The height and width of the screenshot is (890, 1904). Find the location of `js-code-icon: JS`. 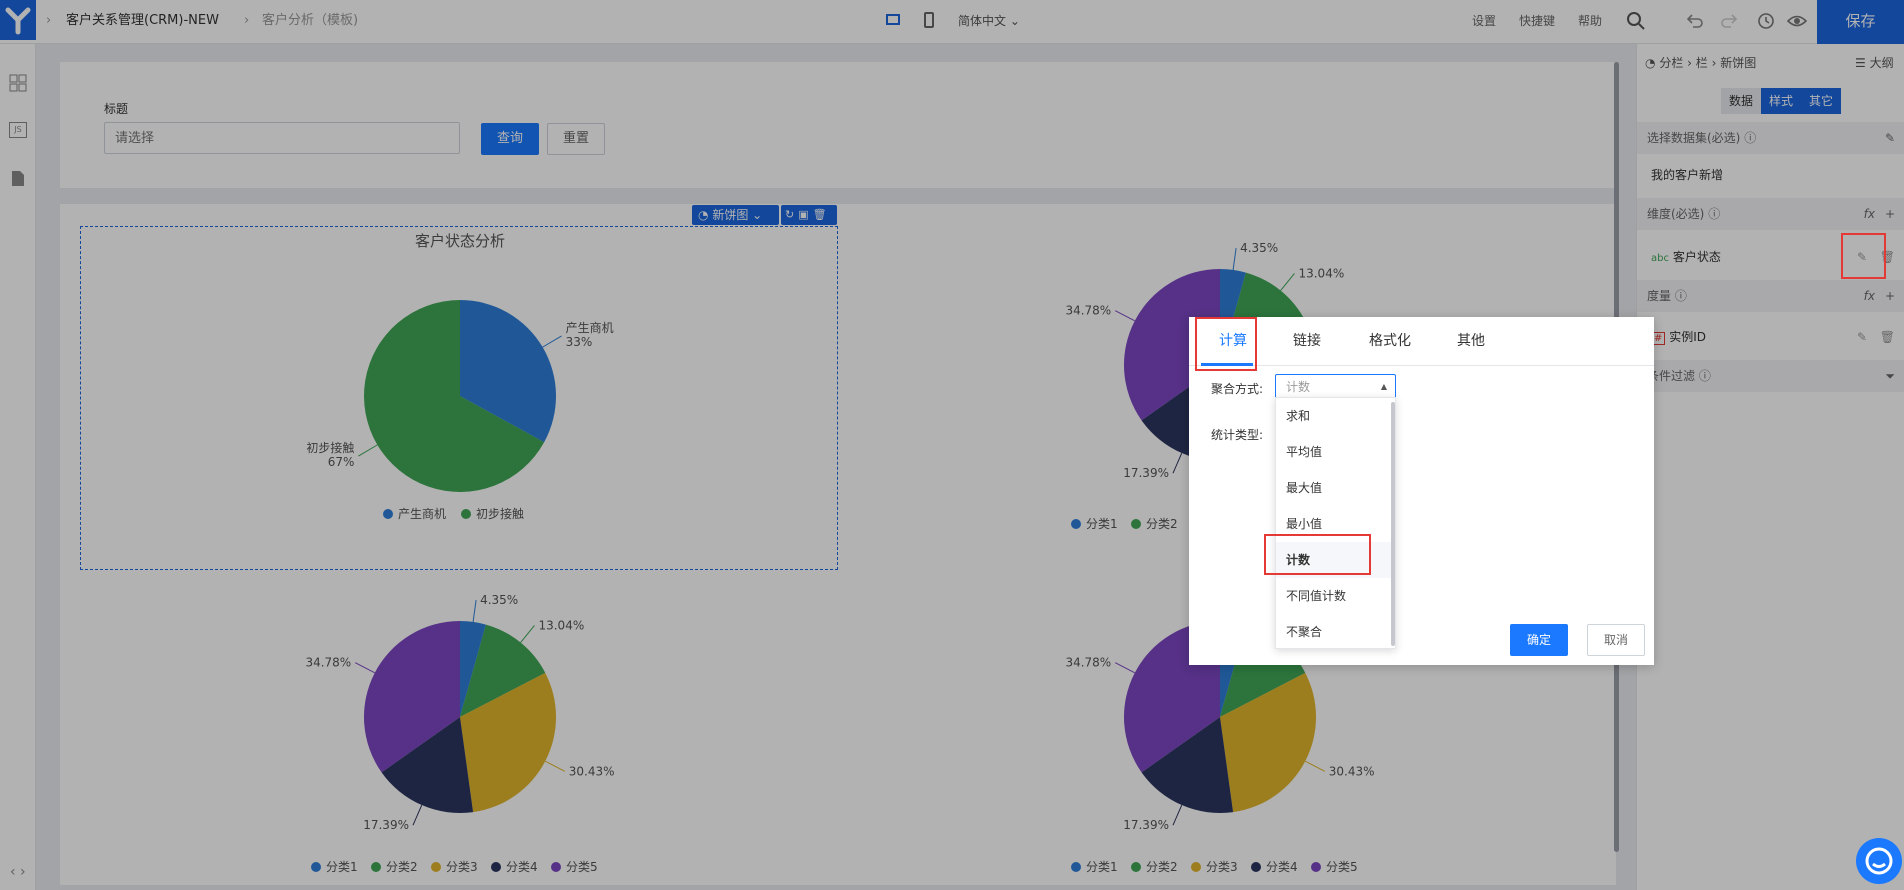

js-code-icon: JS is located at coordinates (18, 130).